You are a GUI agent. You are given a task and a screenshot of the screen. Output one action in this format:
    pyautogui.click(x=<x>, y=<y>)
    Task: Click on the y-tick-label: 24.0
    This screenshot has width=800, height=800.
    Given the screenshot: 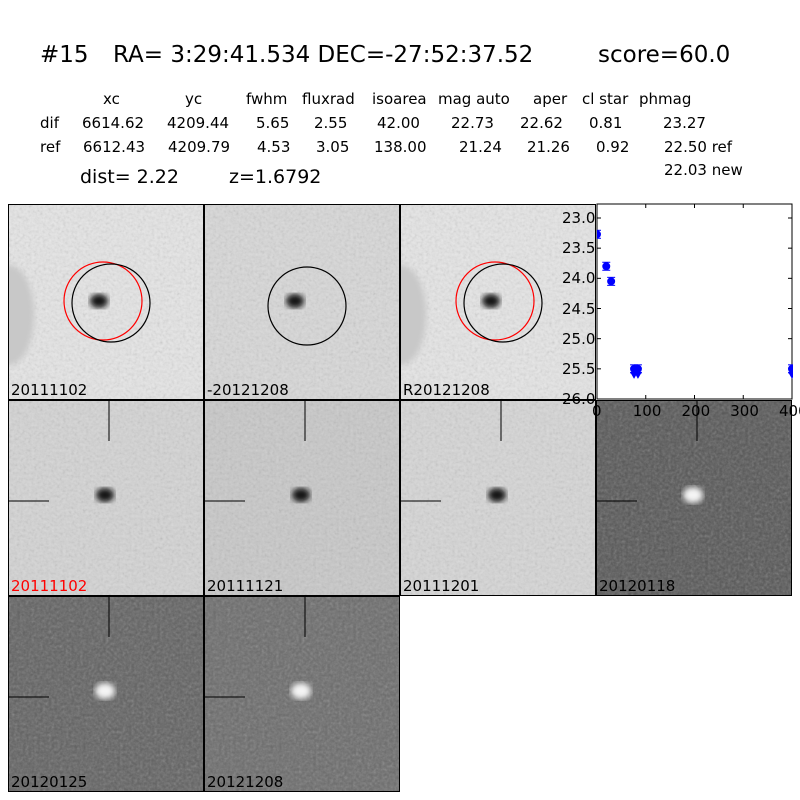 What is the action you would take?
    pyautogui.click(x=579, y=278)
    